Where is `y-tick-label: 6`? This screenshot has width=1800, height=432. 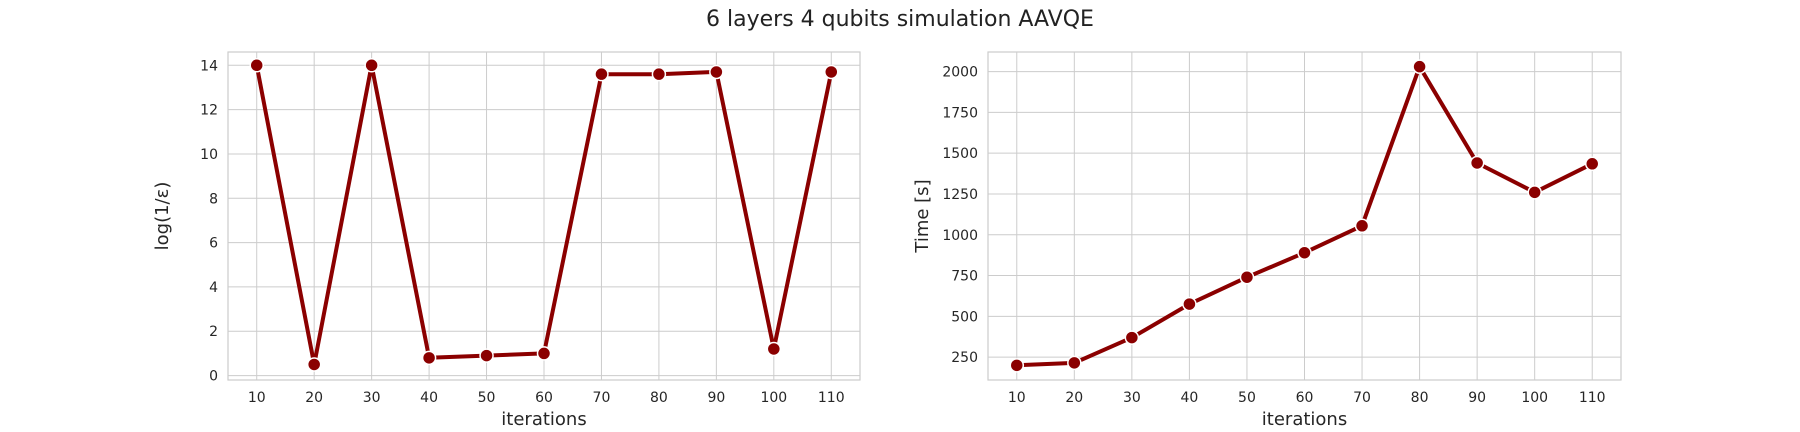
y-tick-label: 6 is located at coordinates (213, 244).